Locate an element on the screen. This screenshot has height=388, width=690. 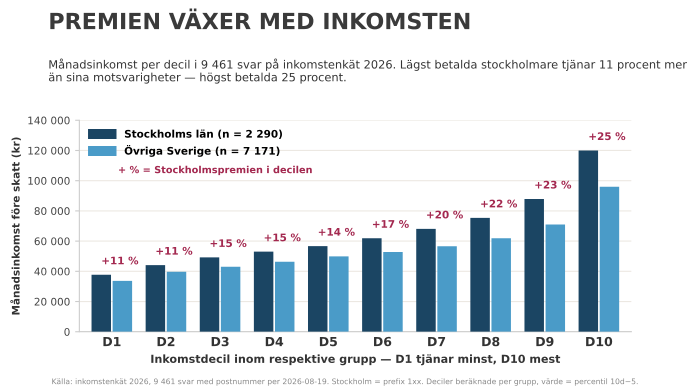
y-tick-label: 100 000 is located at coordinates (49, 180).